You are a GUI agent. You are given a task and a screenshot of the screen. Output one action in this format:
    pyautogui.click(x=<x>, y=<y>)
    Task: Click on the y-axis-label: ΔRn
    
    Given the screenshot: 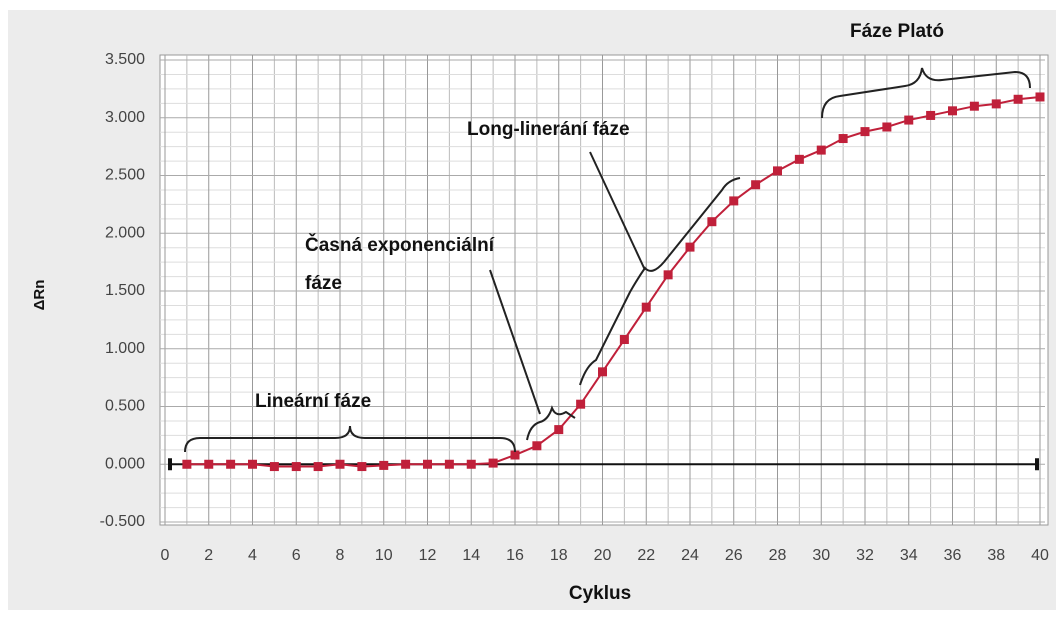 What is the action you would take?
    pyautogui.click(x=39, y=295)
    